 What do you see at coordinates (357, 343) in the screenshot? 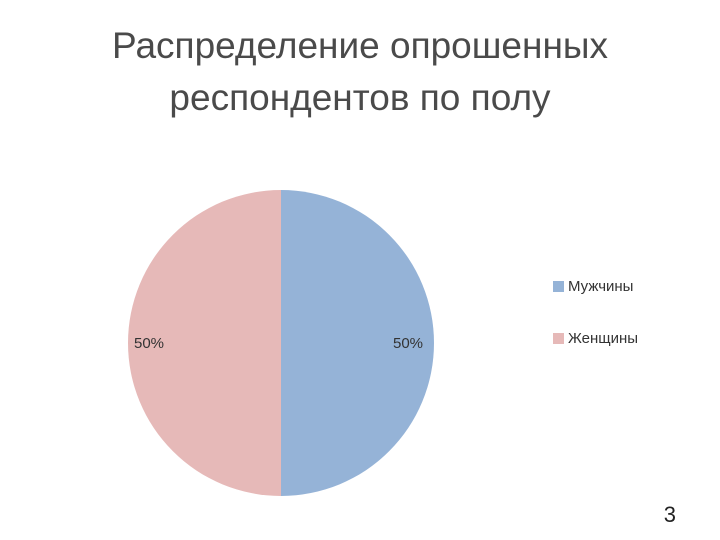
I see `pie-slice-men` at bounding box center [357, 343].